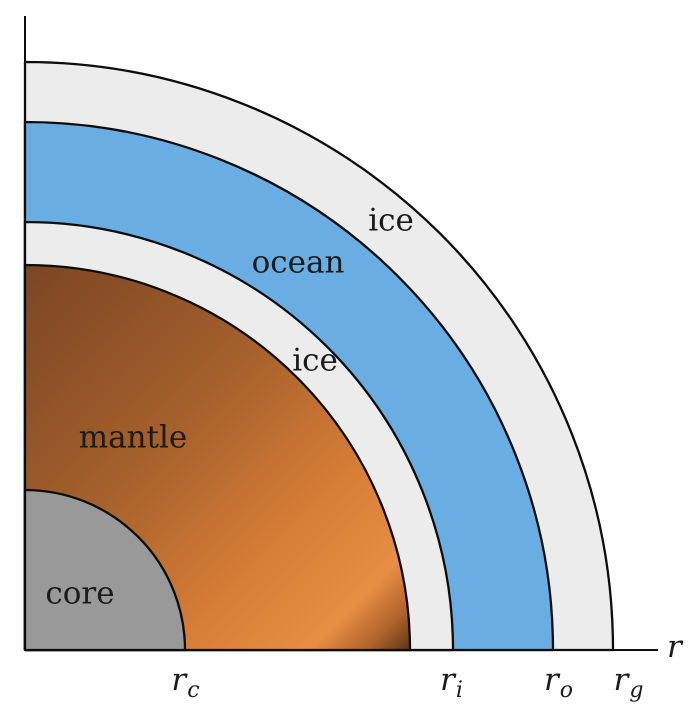  I want to click on outer-ice-label: ice, so click(391, 220).